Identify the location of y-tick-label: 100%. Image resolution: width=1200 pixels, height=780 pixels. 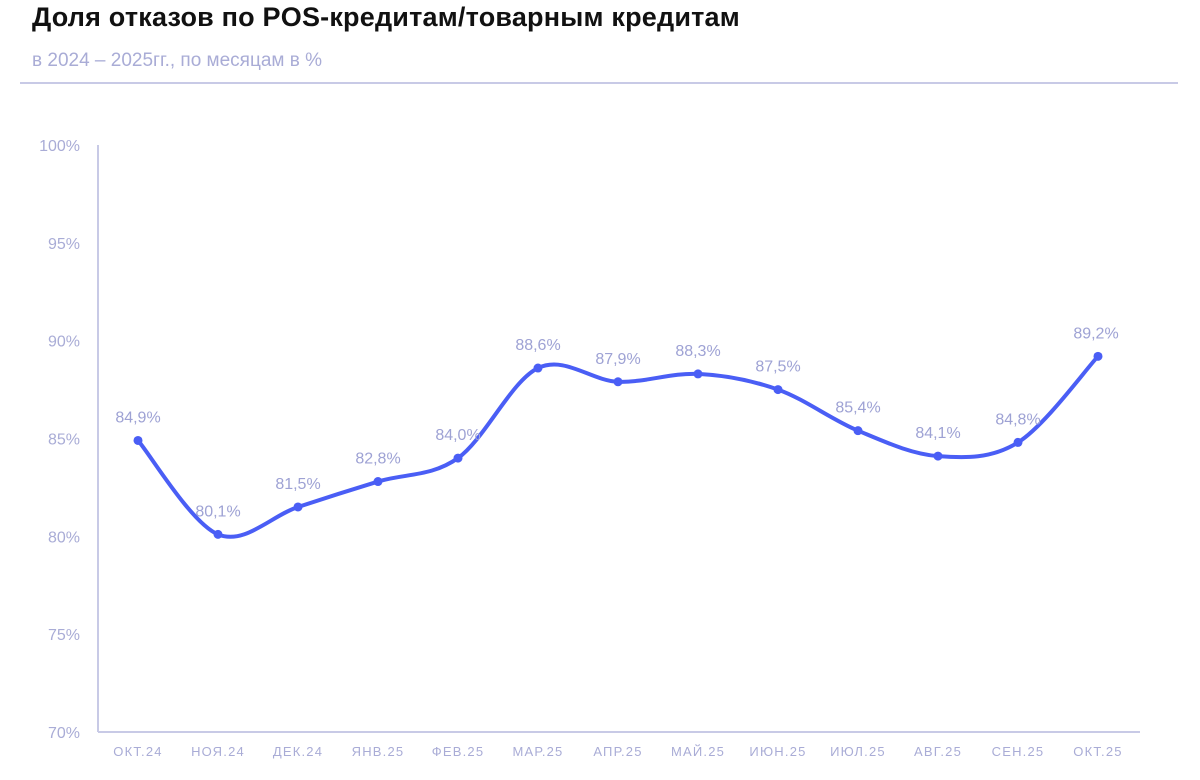
(59, 146).